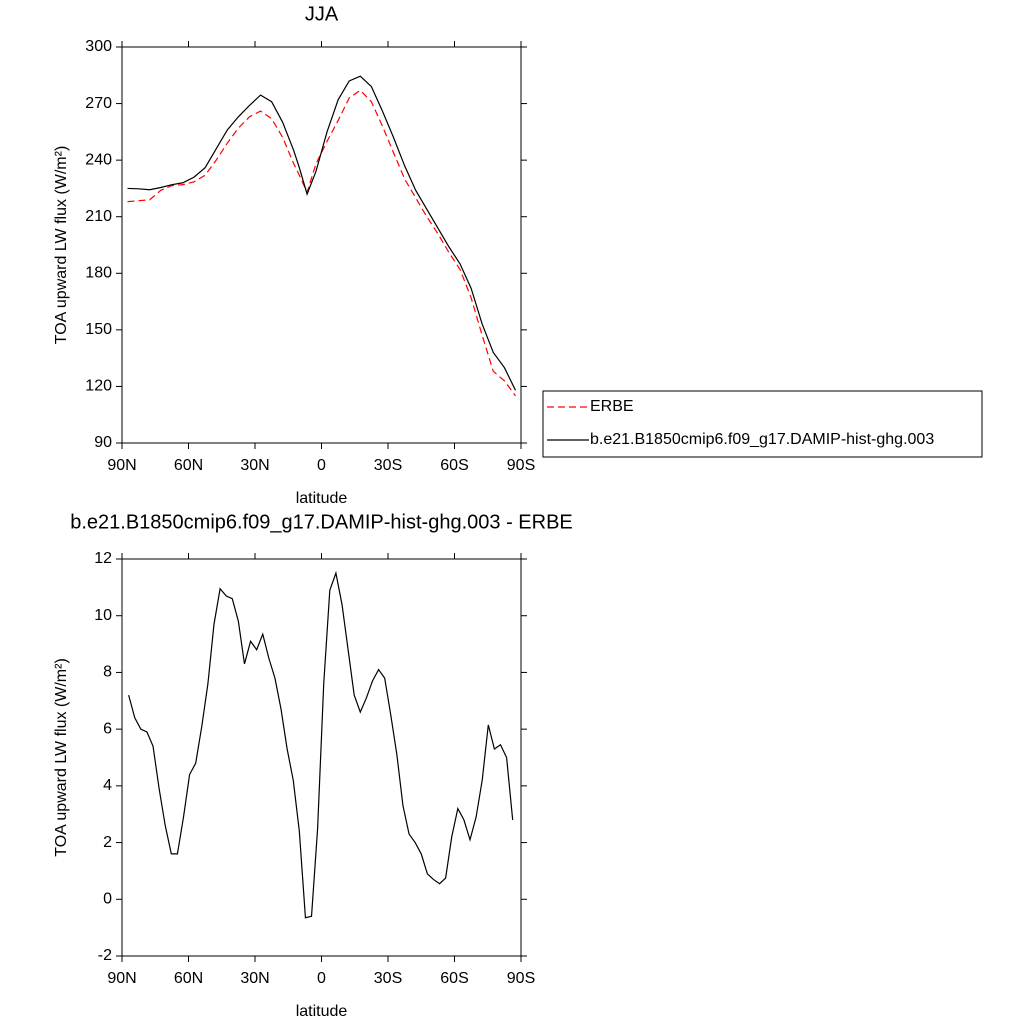 The image size is (1024, 1024). What do you see at coordinates (98, 103) in the screenshot?
I see `y-tick-label: 270` at bounding box center [98, 103].